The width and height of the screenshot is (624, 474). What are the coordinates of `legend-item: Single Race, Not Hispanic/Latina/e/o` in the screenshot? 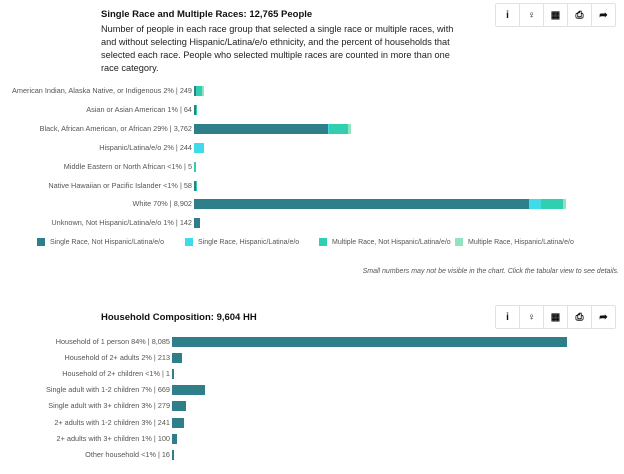 It's located at (111, 242).